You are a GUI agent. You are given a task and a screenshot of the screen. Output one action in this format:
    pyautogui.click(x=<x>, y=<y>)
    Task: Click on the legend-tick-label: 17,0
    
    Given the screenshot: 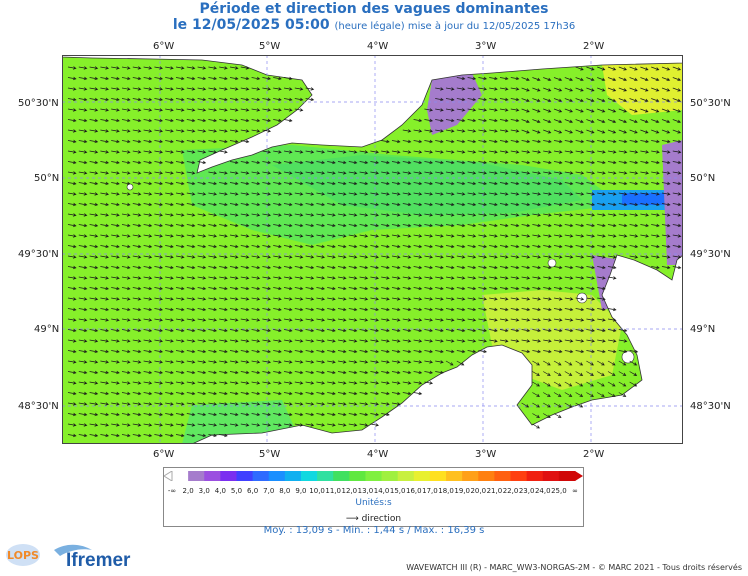 What is the action you would take?
    pyautogui.click(x=430, y=491)
    